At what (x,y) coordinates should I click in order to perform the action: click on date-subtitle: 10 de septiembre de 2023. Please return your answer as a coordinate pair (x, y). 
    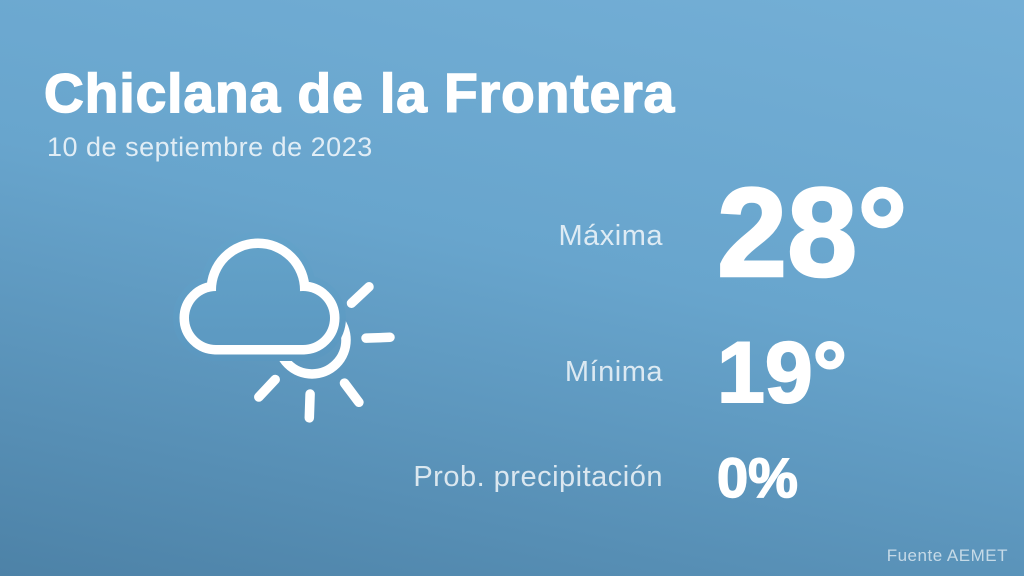
    Looking at the image, I should click on (210, 147).